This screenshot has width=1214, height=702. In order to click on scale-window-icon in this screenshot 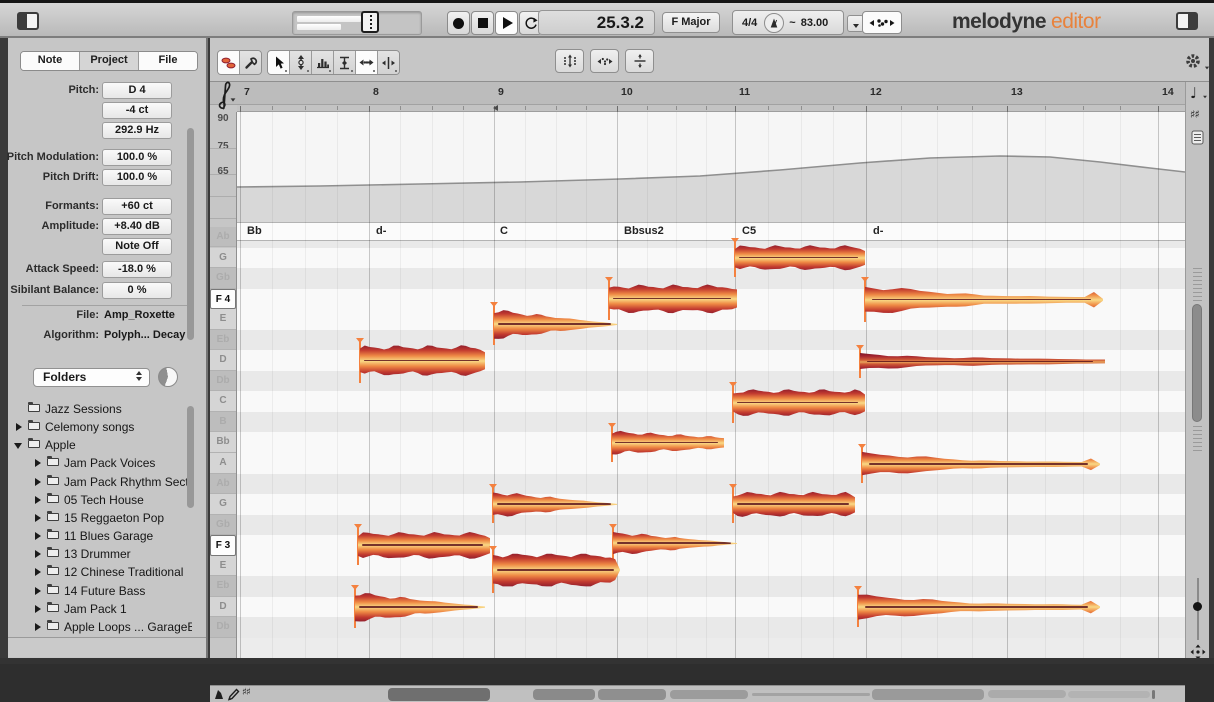, I will do `click(1197, 137)`.